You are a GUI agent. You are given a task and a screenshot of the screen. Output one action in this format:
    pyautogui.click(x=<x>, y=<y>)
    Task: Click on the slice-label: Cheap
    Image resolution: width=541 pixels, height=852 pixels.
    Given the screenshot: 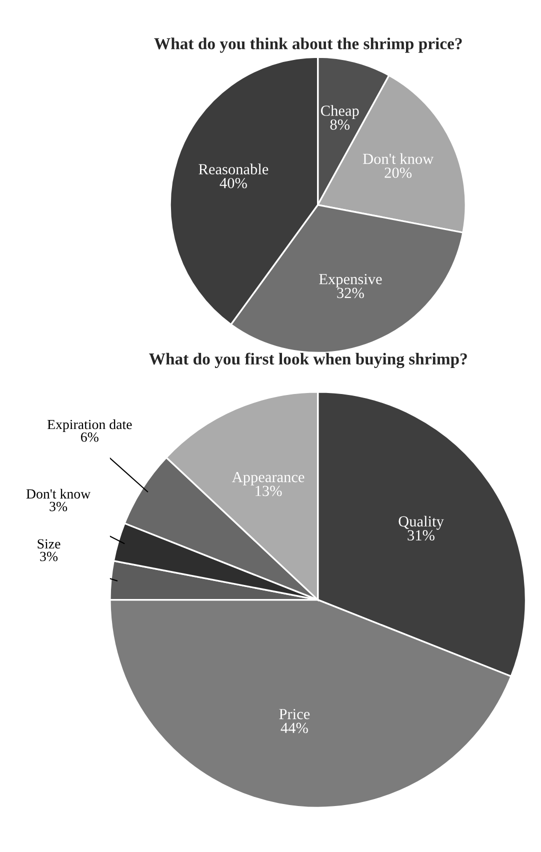 What is the action you would take?
    pyautogui.click(x=340, y=112)
    